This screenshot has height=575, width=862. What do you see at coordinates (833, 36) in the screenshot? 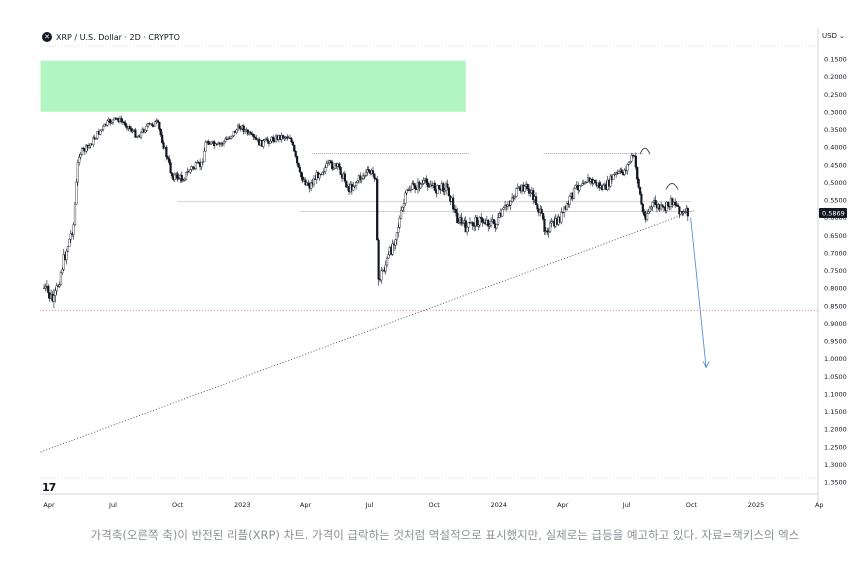
I see `currency-selector: USD ⌄` at bounding box center [833, 36].